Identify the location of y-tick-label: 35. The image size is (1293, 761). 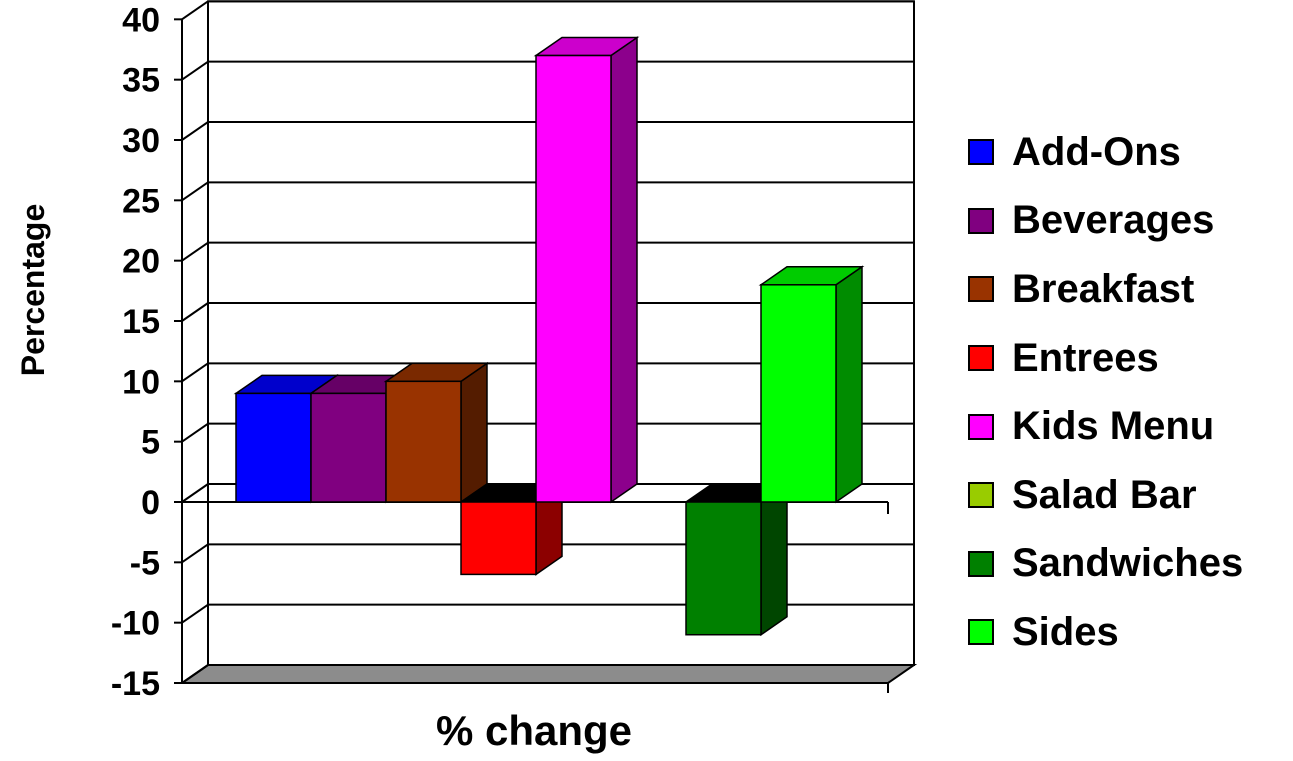
(141, 81).